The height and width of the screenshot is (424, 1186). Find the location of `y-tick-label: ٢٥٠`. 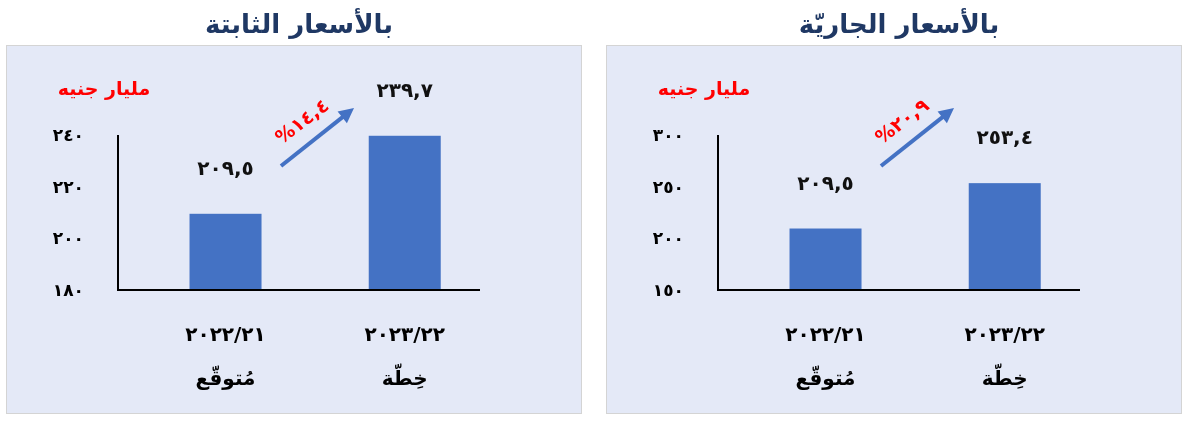

y-tick-label: ٢٥٠ is located at coordinates (668, 186).